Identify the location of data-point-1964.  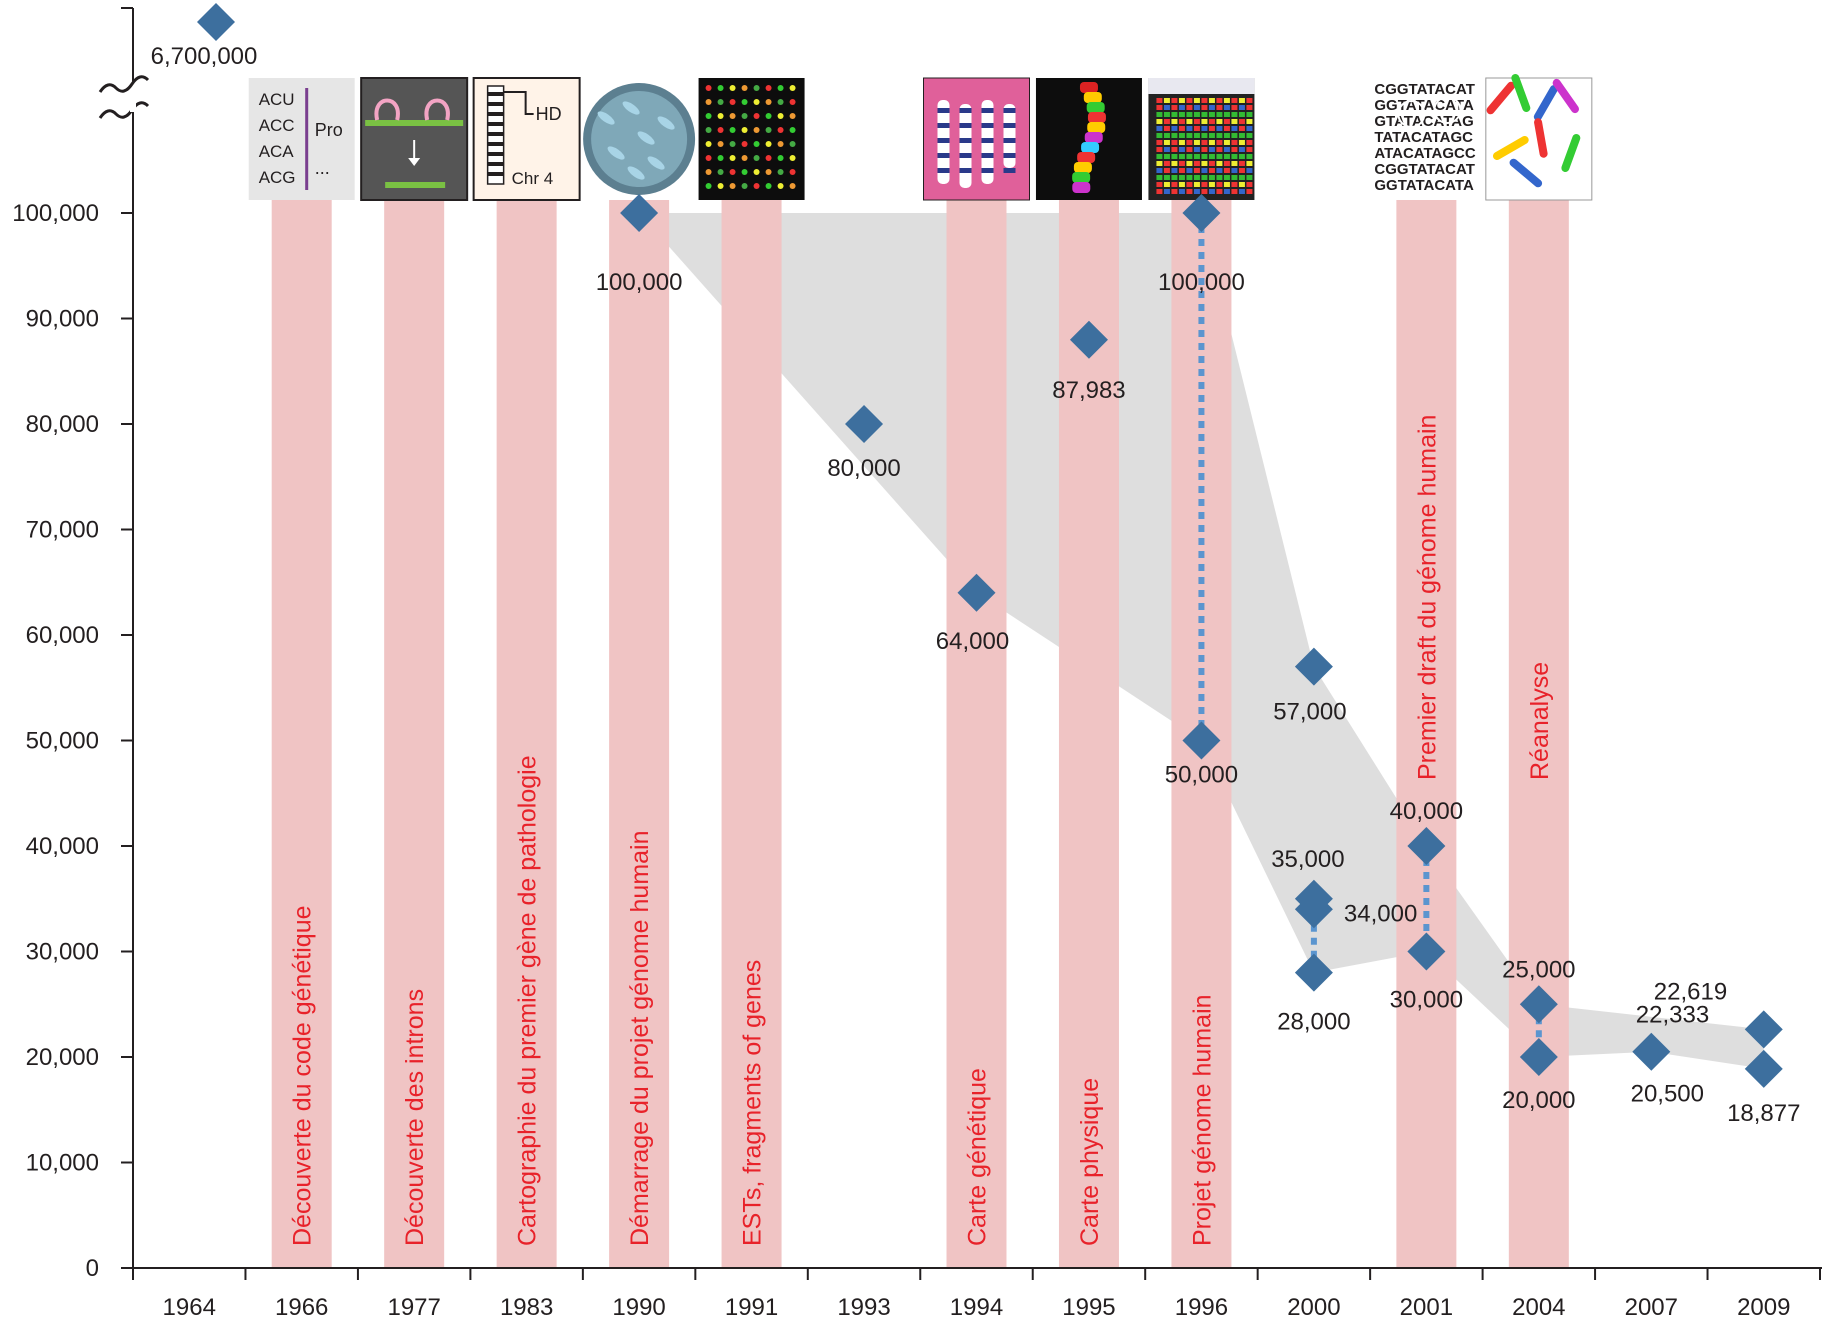
(216, 22).